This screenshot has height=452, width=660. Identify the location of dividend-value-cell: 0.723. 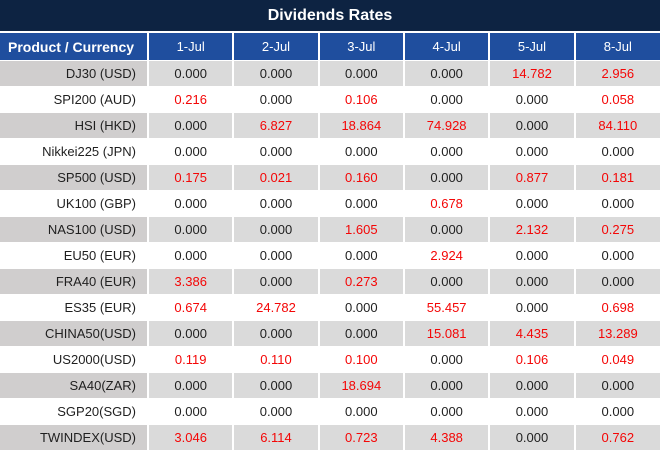
(360, 437).